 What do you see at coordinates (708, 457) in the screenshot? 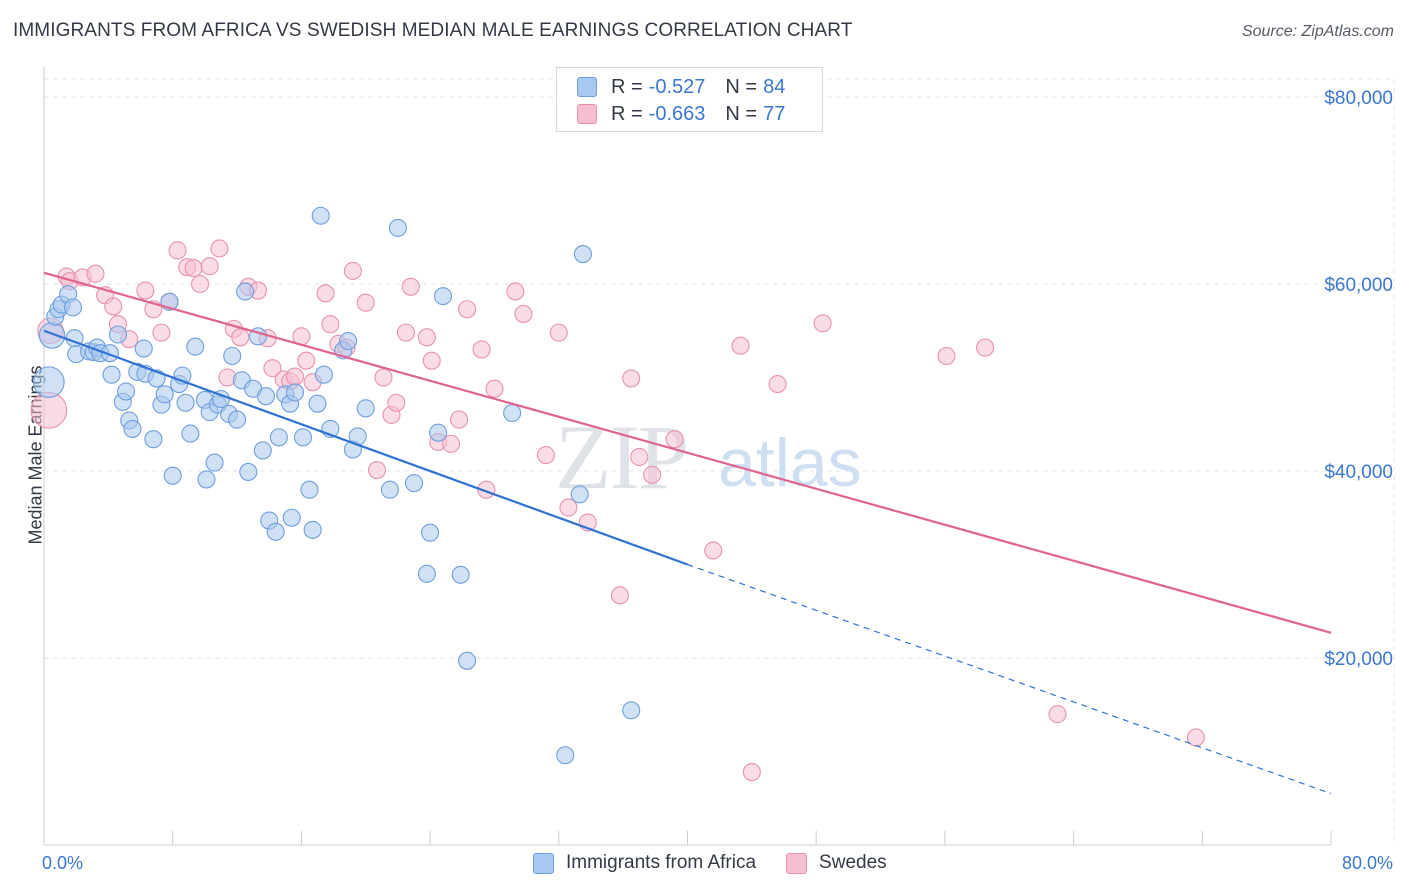
I see `watermark: ZIP atlas` at bounding box center [708, 457].